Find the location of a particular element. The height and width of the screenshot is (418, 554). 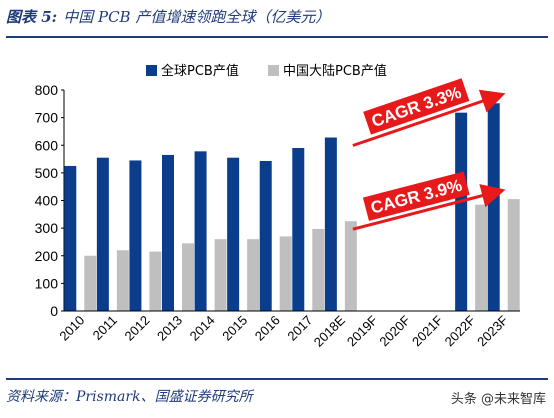

china-bar-2018E is located at coordinates (350, 266).